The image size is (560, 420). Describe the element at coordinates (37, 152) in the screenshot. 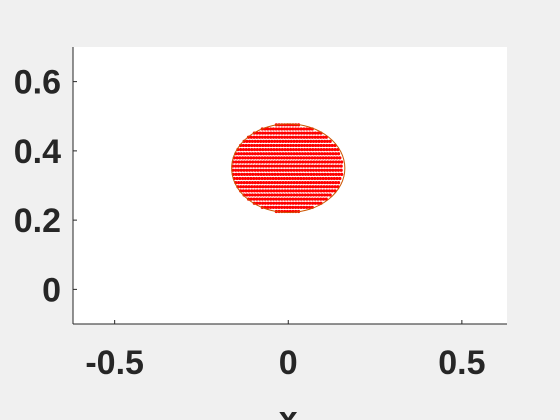

I see `y-tick-label: 0.4` at that location.